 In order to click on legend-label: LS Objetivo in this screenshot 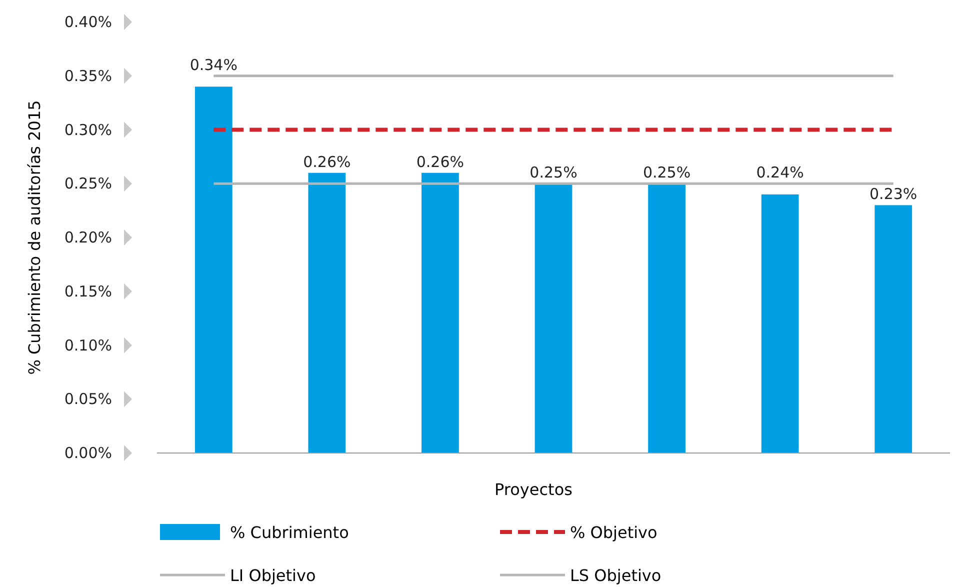, I will do `click(616, 575)`.